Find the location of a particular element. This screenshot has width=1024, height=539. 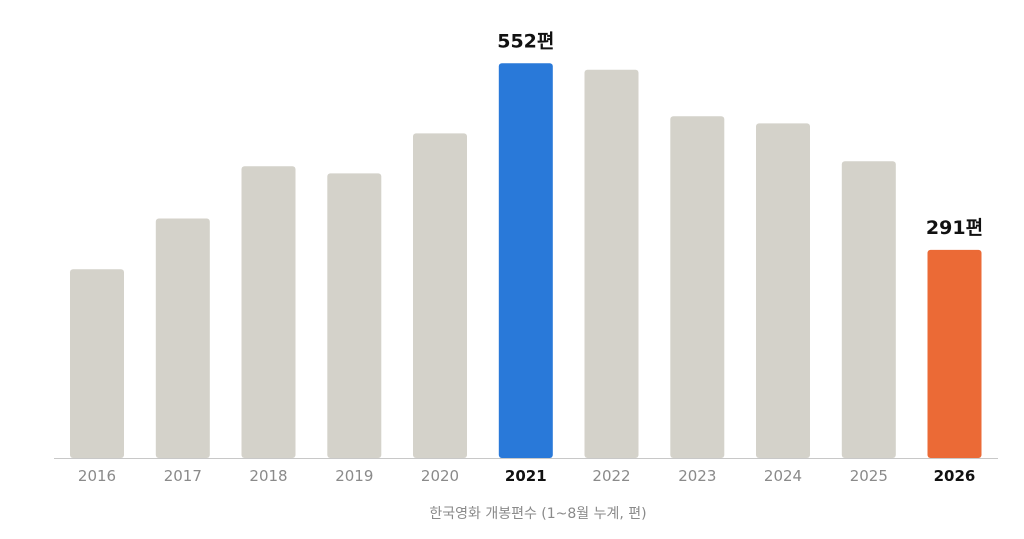

bar-2017 is located at coordinates (182, 338).